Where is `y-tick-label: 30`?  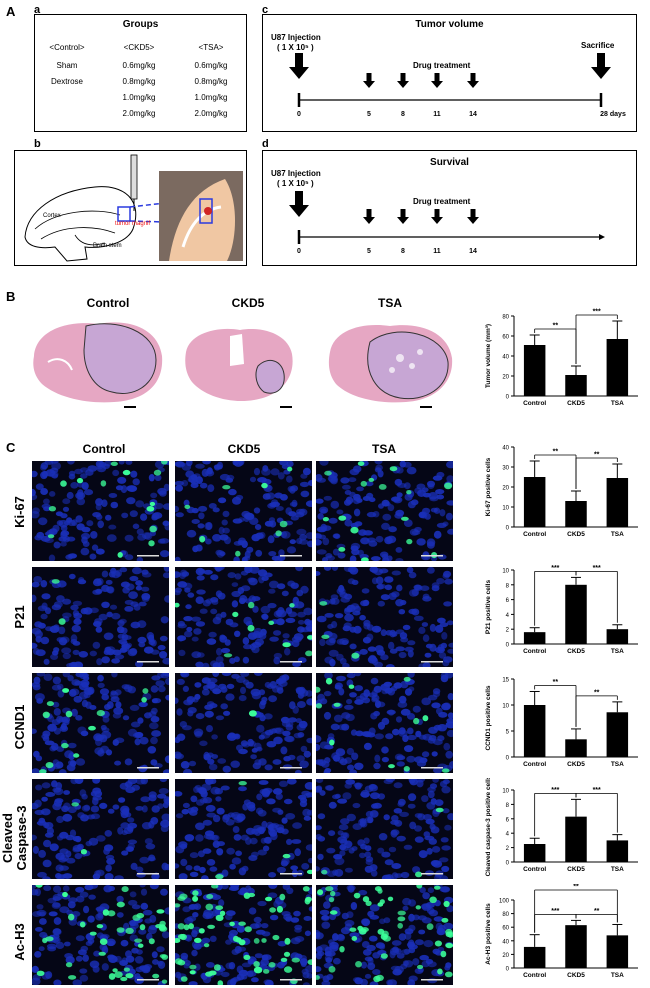
y-tick-label: 30 is located at coordinates (505, 469).